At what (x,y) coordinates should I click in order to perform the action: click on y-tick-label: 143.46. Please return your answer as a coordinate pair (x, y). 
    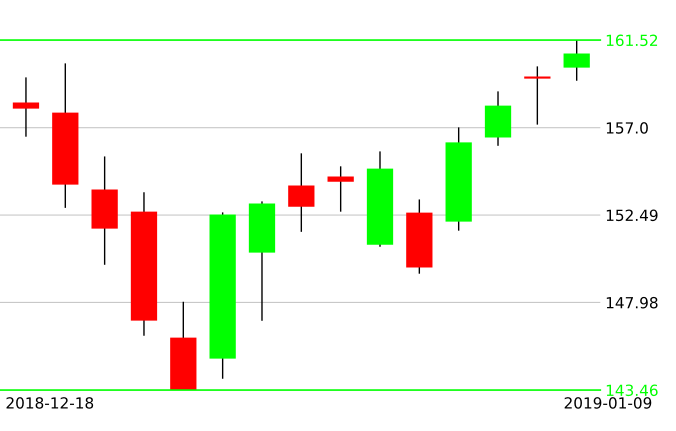
    Looking at the image, I should click on (632, 390).